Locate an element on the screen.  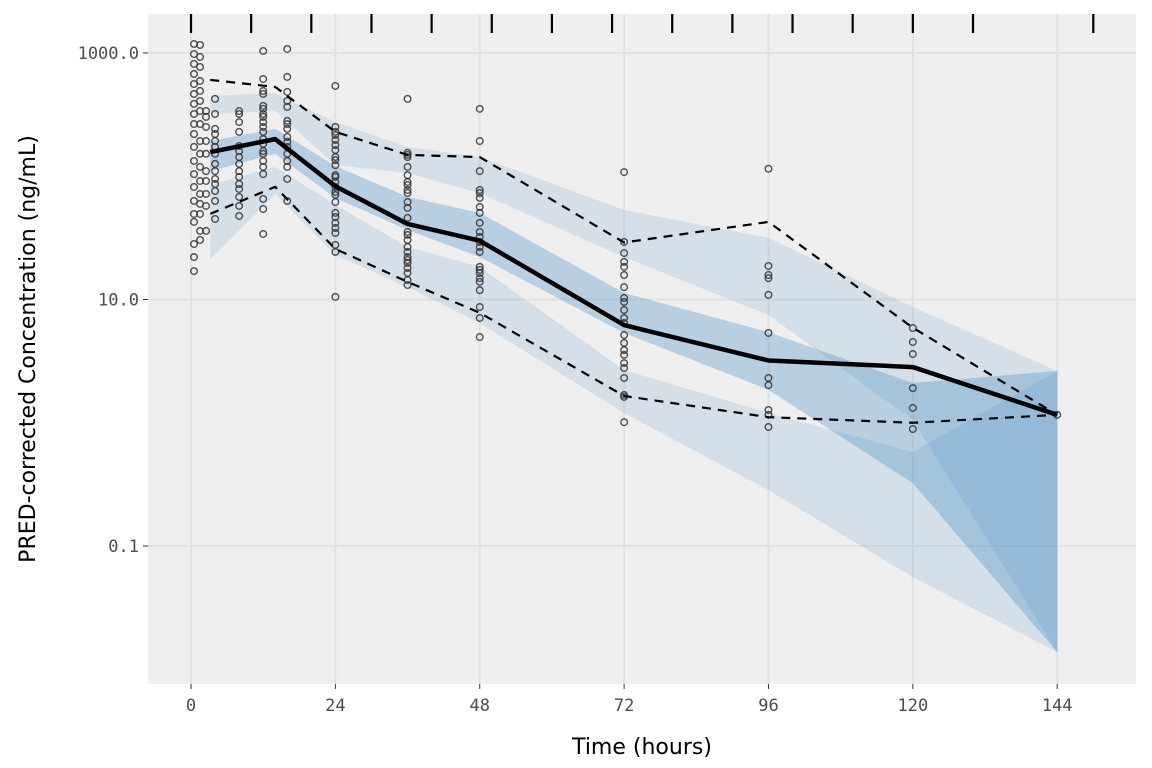
bin-rug is located at coordinates (642, 23).